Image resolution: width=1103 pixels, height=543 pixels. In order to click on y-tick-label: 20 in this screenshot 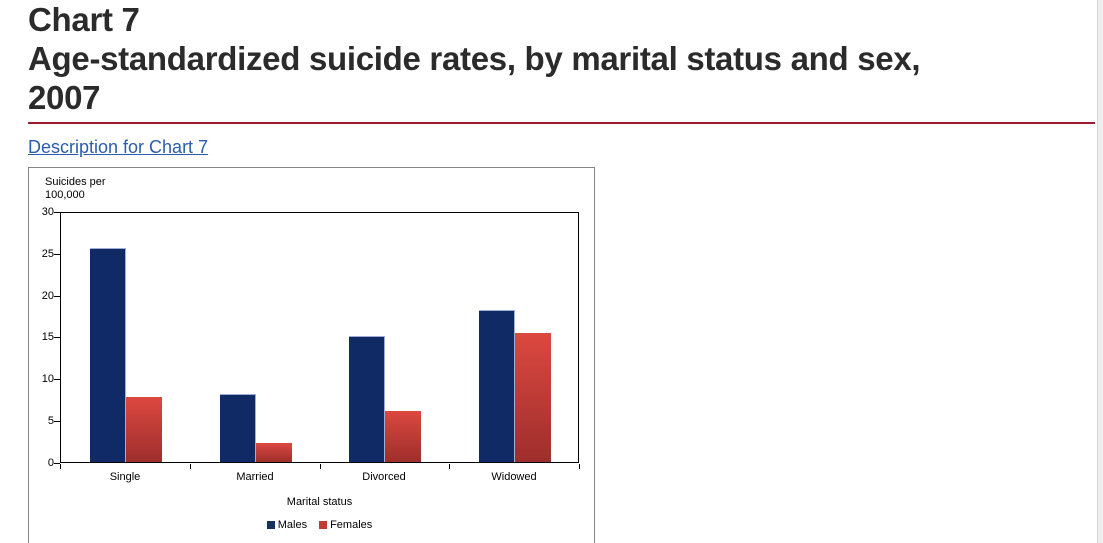, I will do `click(47, 296)`.